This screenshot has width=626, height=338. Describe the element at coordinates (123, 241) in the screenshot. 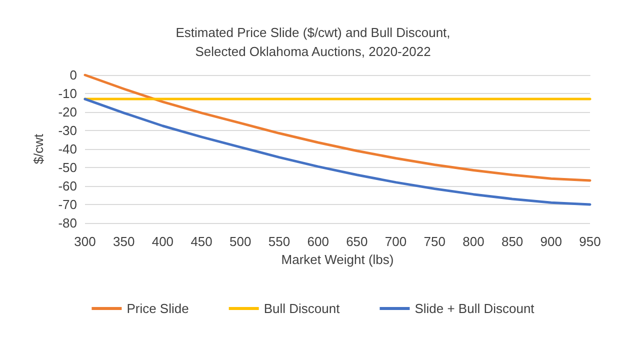

I see `x-tick-label: 350` at that location.